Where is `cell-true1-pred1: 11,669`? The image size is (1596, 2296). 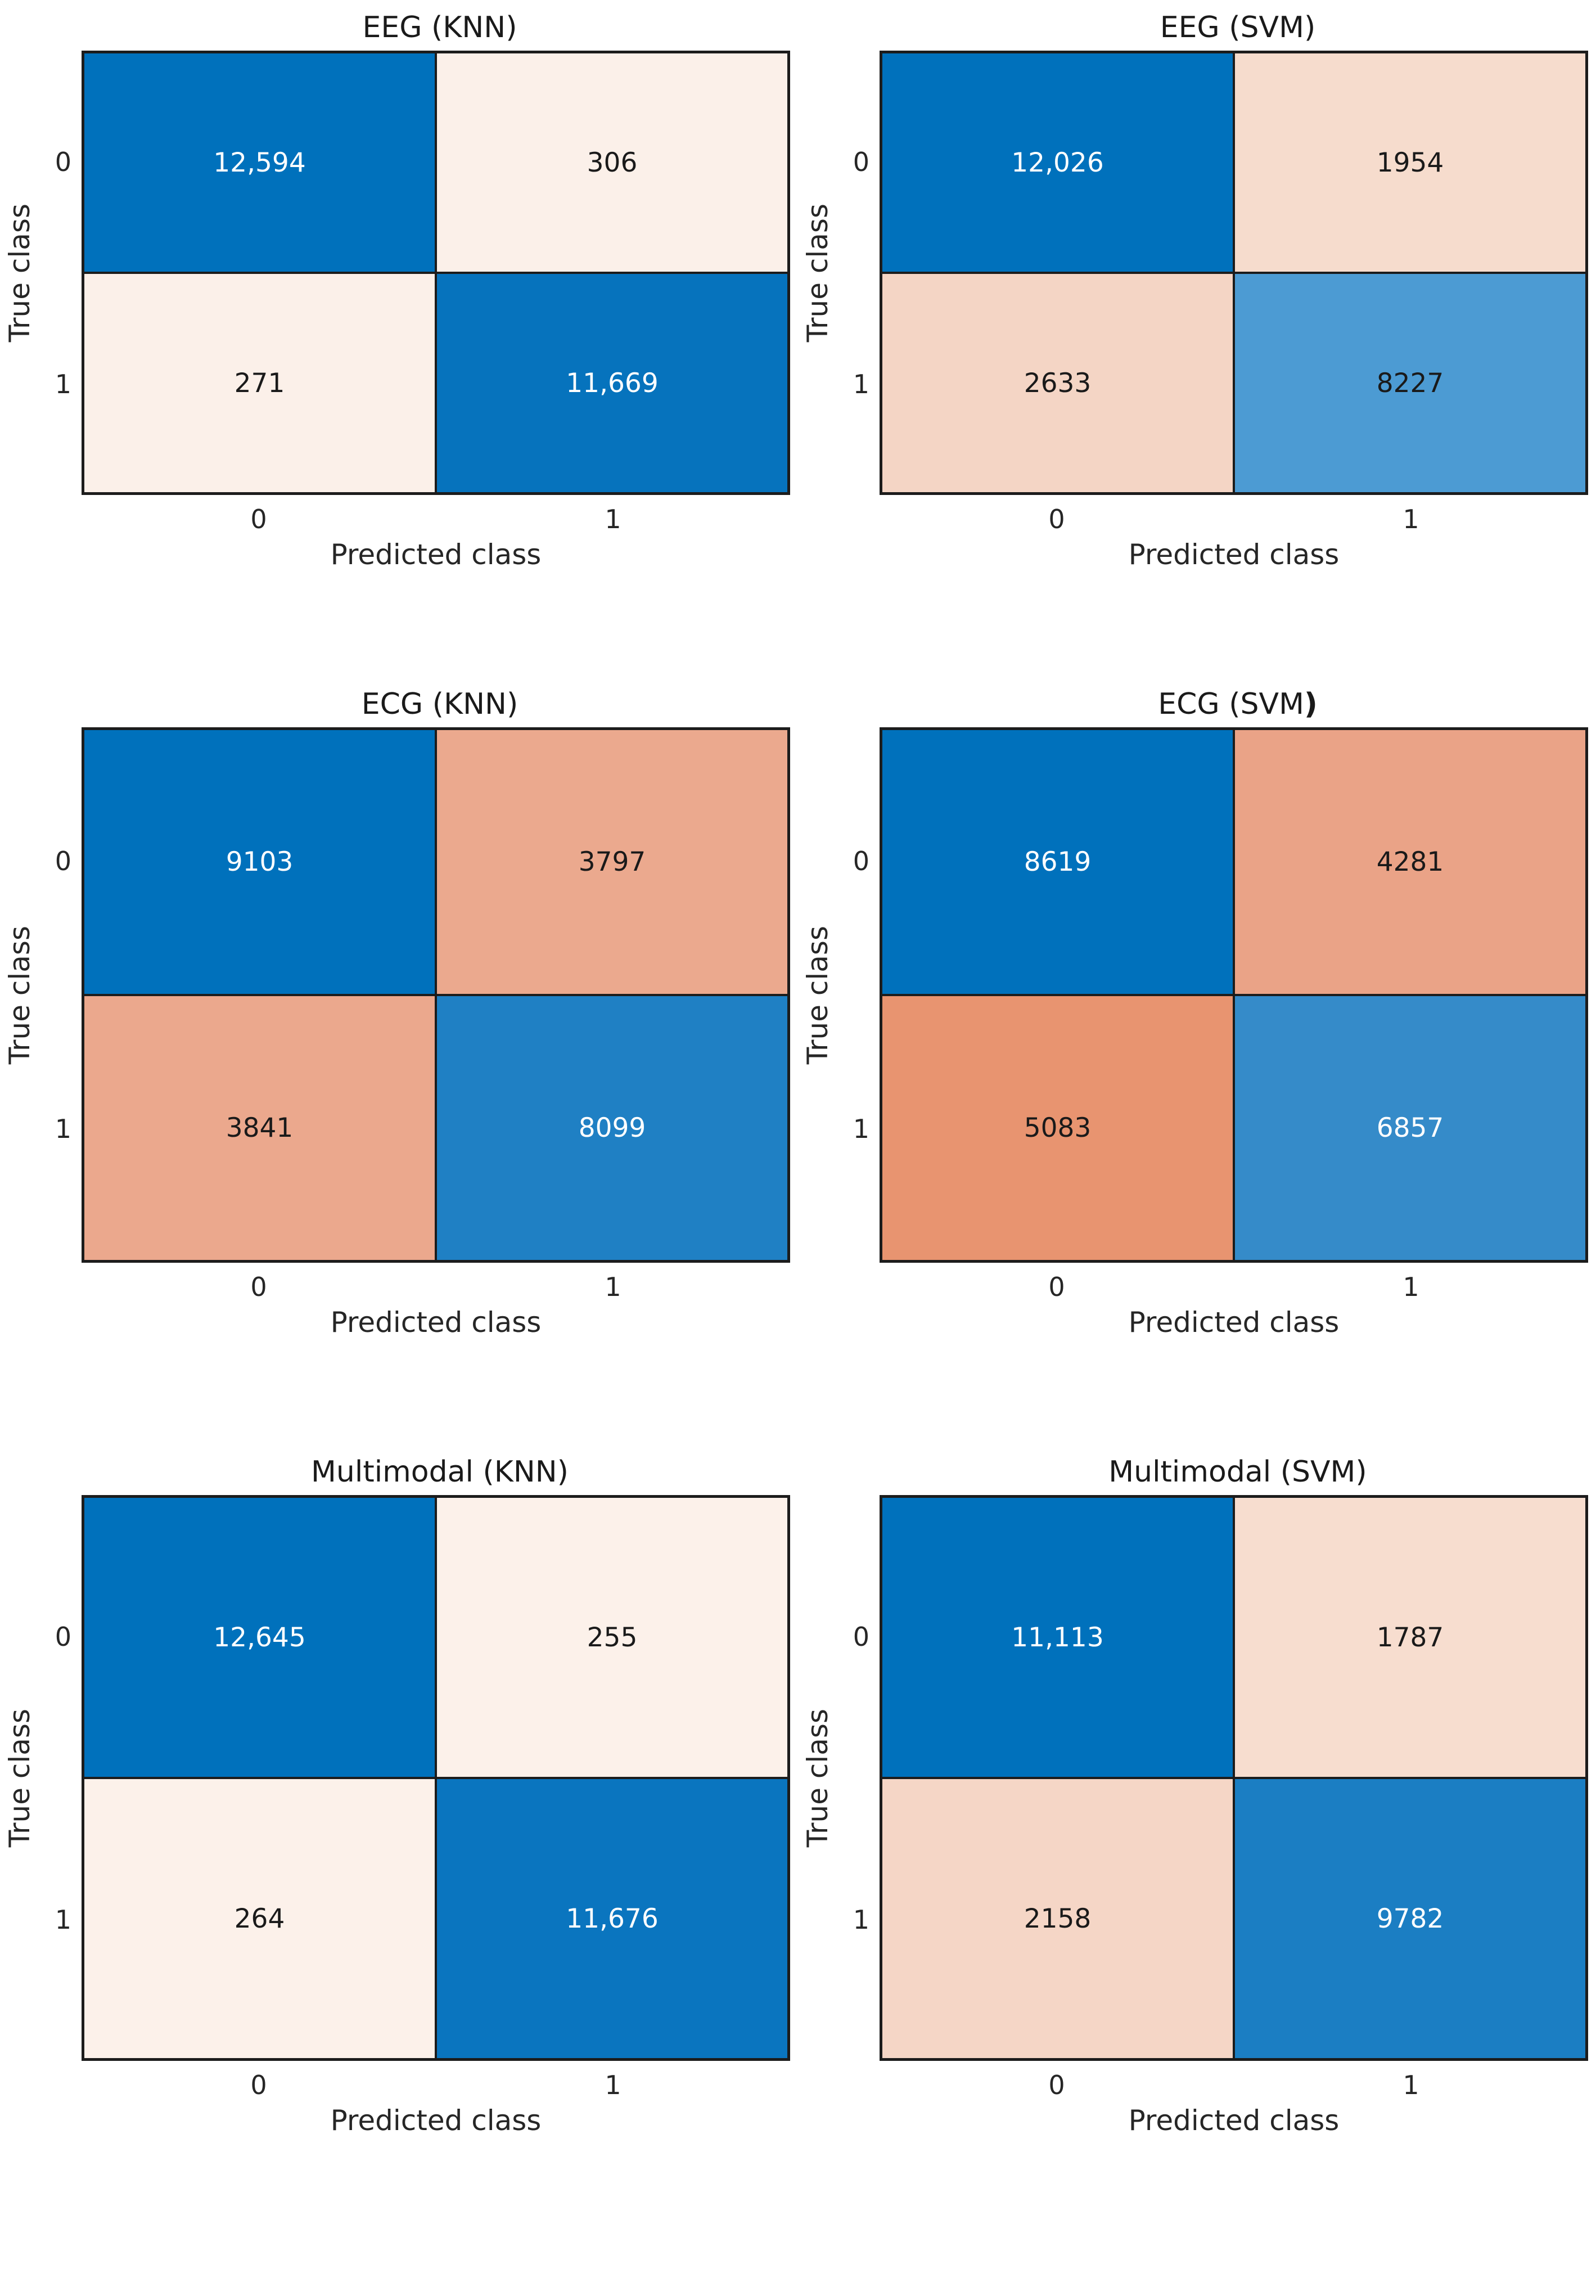
cell-true1-pred1: 11,669 is located at coordinates (612, 383).